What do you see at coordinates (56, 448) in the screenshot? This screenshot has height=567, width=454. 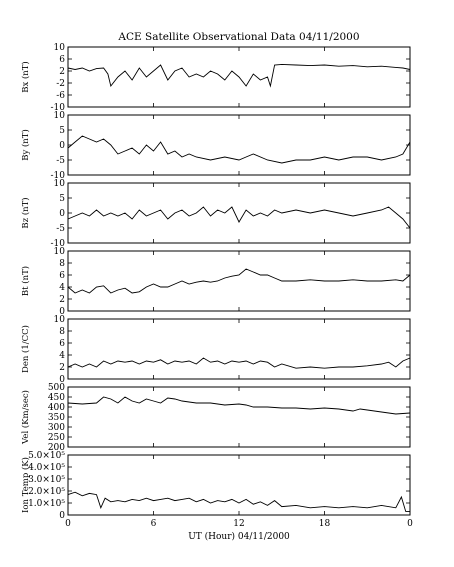 I see `y-tick-label: 200` at bounding box center [56, 448].